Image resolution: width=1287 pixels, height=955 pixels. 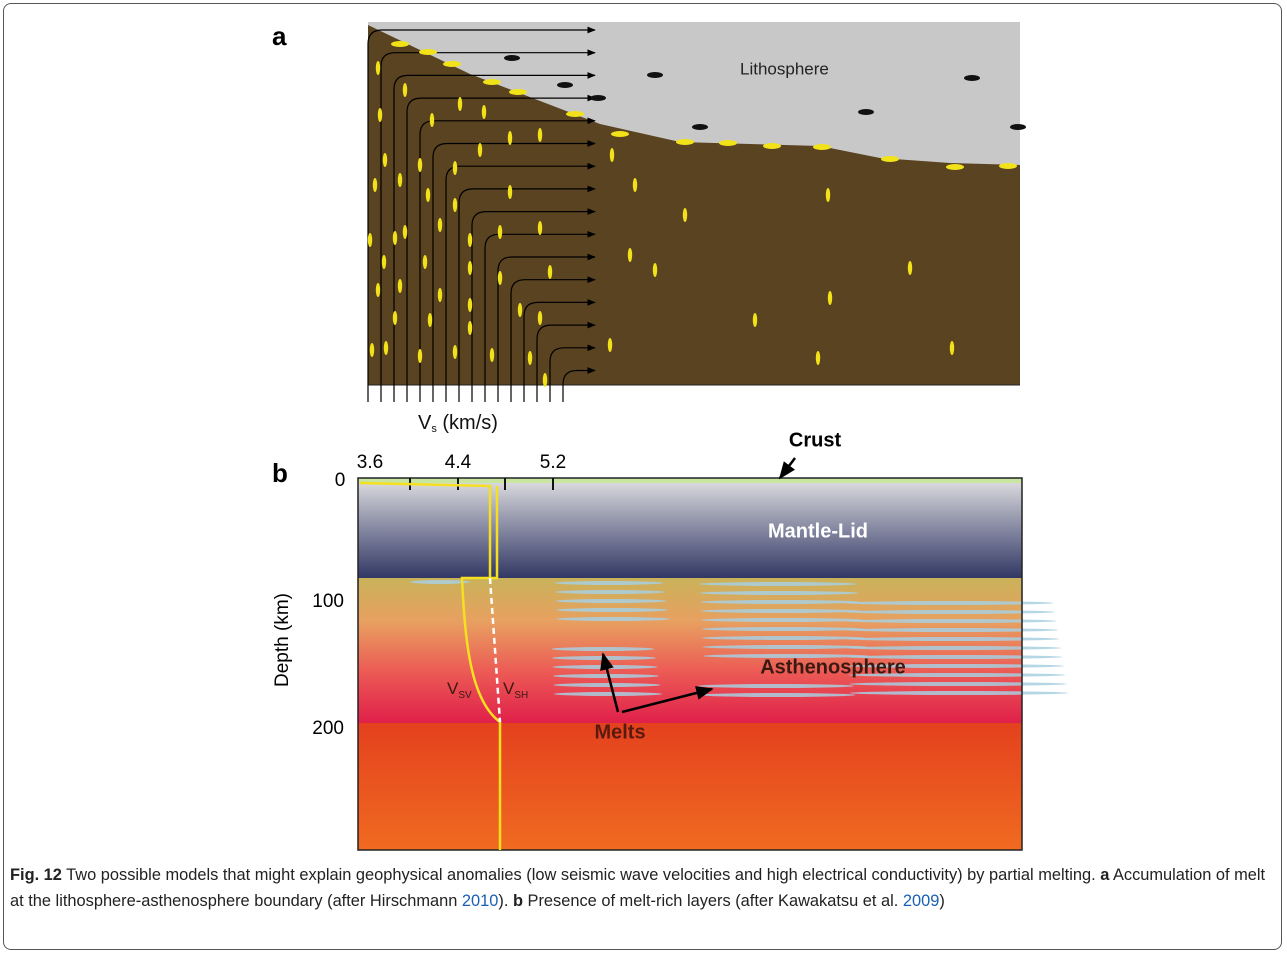 What do you see at coordinates (495, 650) in the screenshot?
I see `velocity-profile-sh` at bounding box center [495, 650].